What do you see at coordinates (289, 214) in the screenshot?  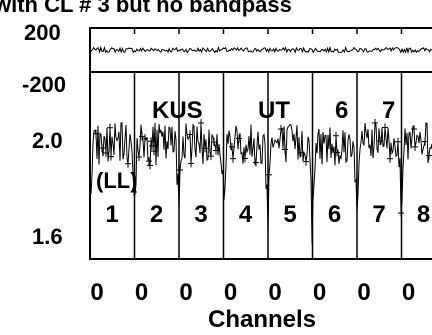 I see `channel-label: 5` at bounding box center [289, 214].